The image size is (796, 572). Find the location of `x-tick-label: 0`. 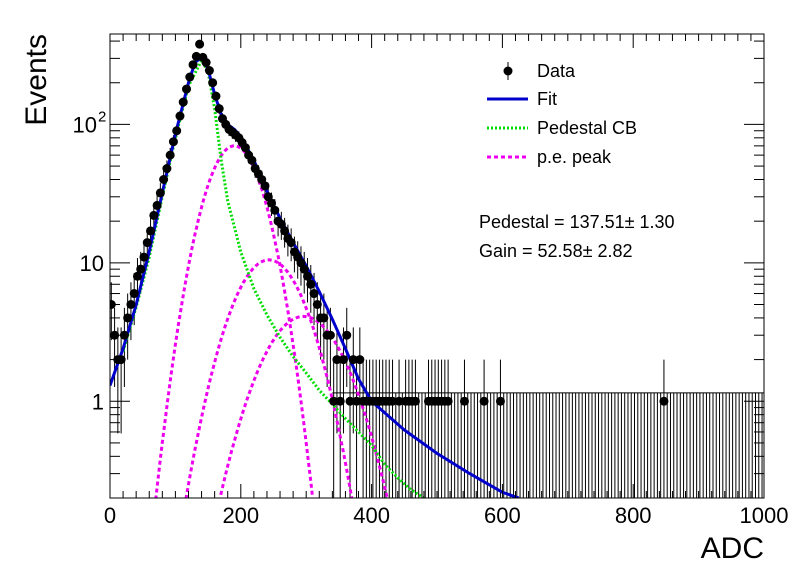

x-tick-label: 0 is located at coordinates (110, 515).